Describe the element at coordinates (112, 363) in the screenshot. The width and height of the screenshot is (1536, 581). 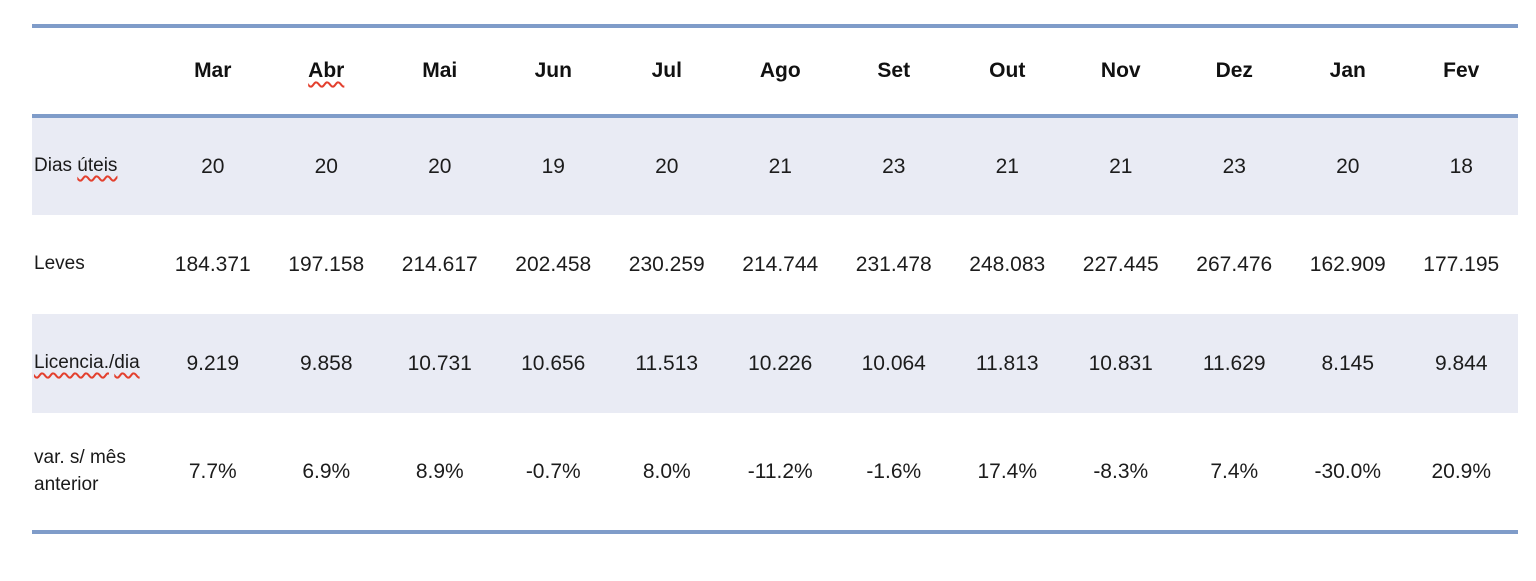
I see `row-label-part: /` at that location.